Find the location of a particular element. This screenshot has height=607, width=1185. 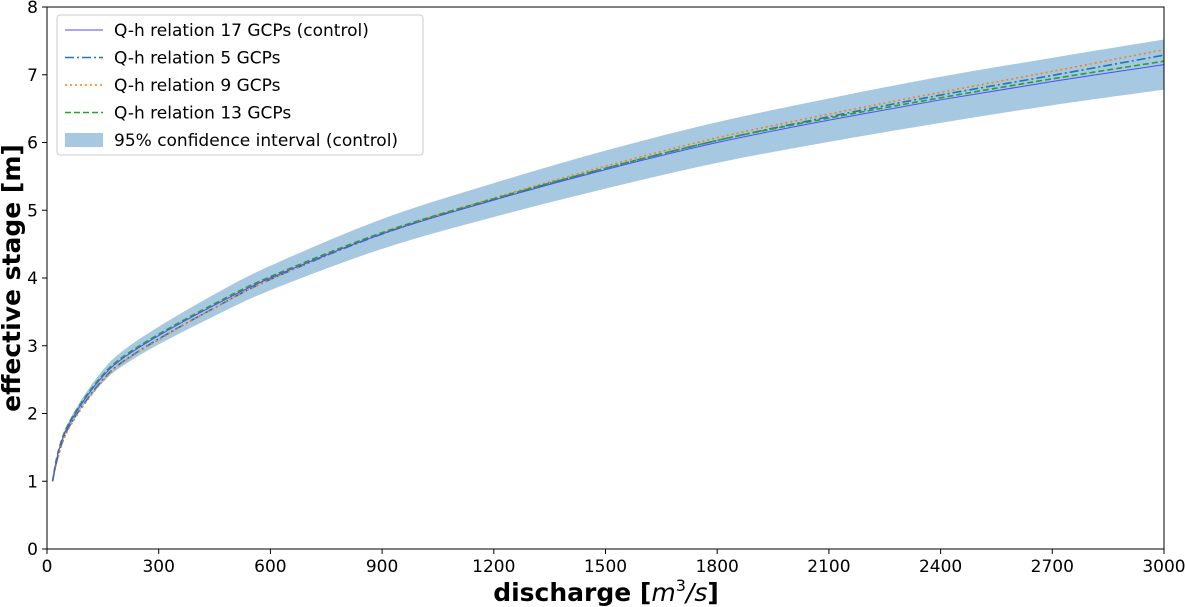

legend-entry-4: 95% confidence interval (control) is located at coordinates (231, 141).